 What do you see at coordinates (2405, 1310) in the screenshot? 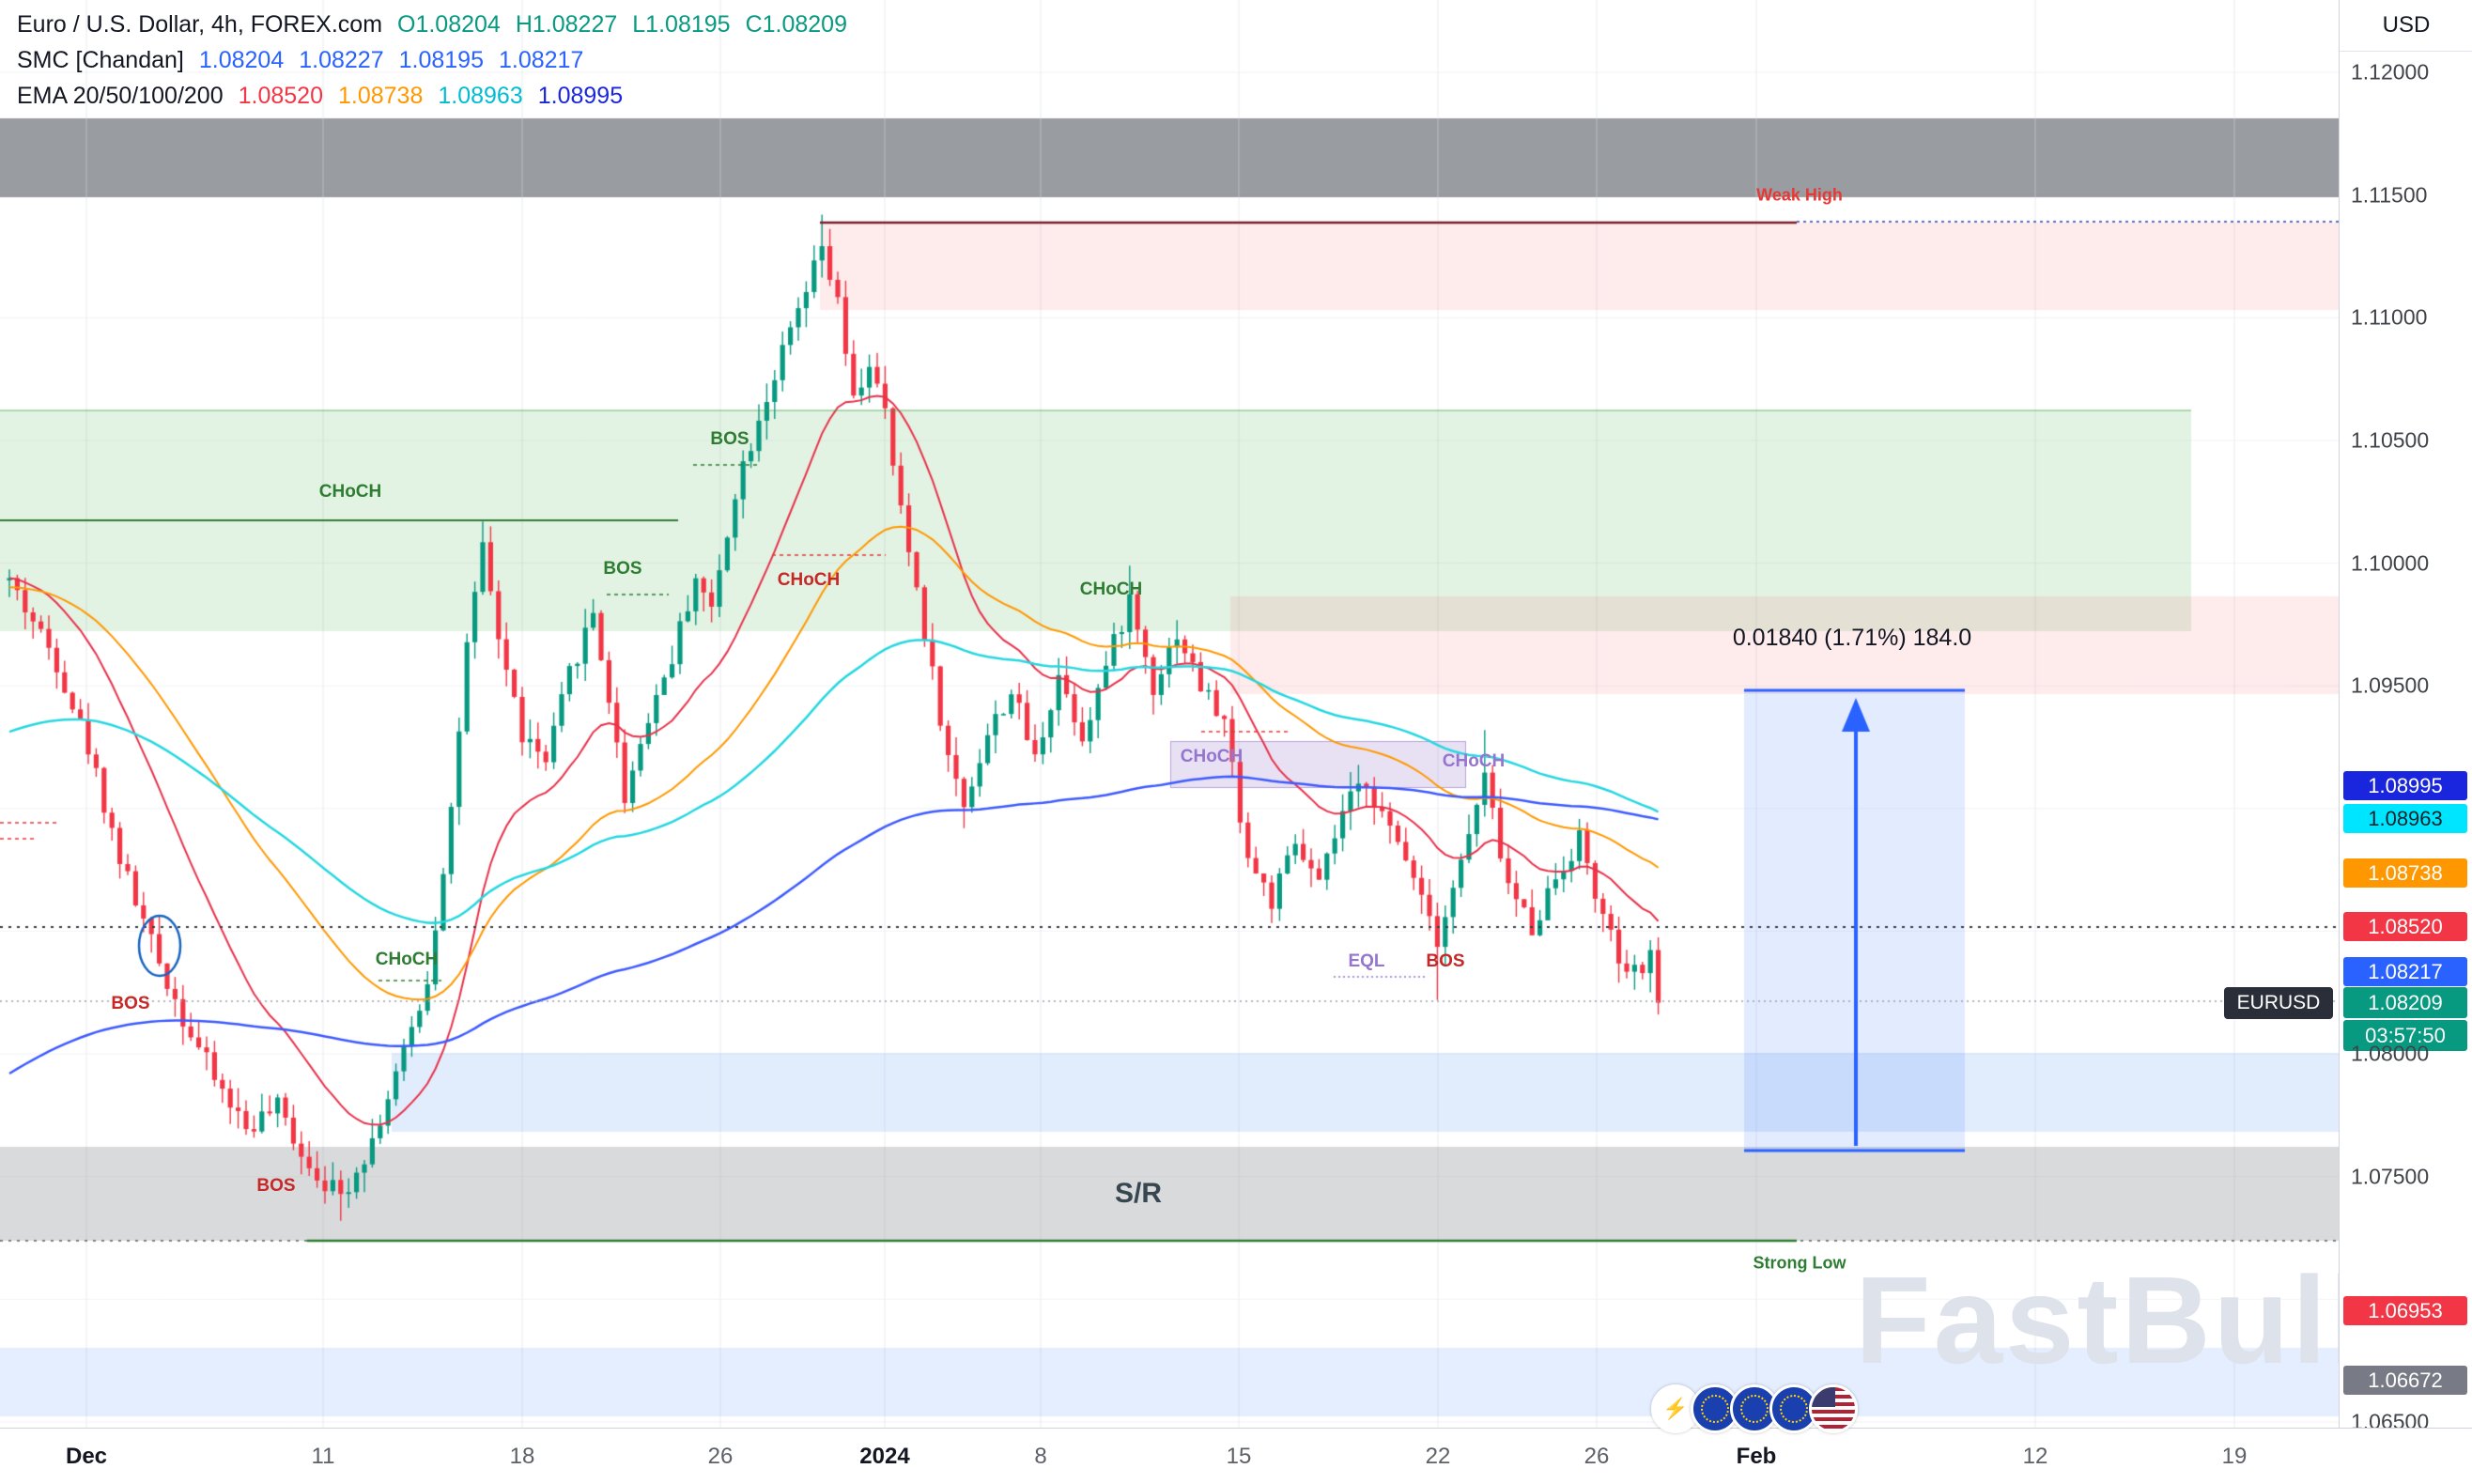
I see `level-1-price-label: 1.06953` at bounding box center [2405, 1310].